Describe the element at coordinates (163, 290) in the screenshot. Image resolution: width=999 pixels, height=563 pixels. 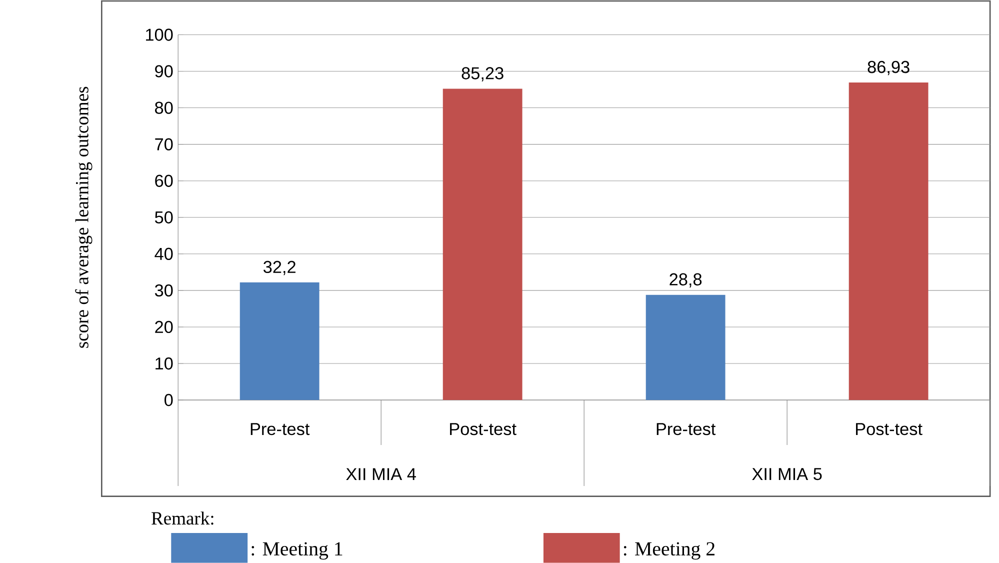
I see `y-tick-label: 30` at that location.